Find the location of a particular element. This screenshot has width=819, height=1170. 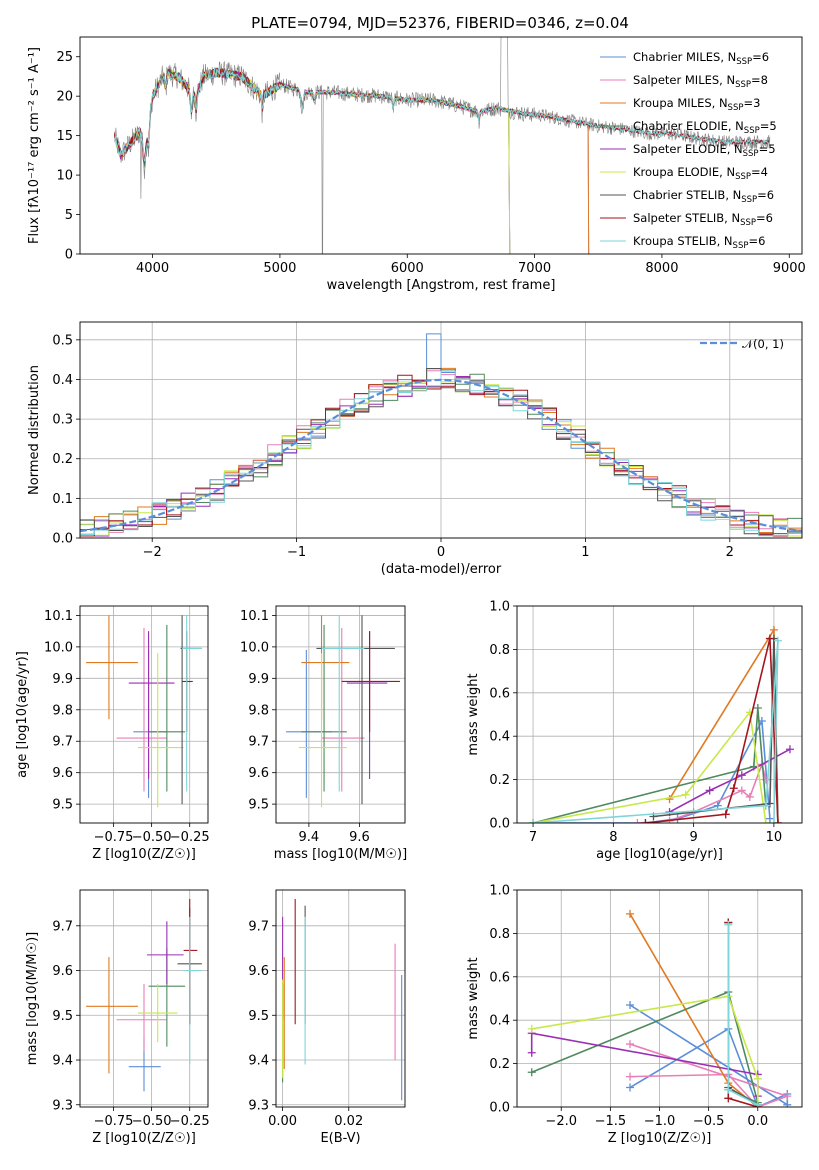

model-spectrum-chabrier_miles is located at coordinates (352, 160).